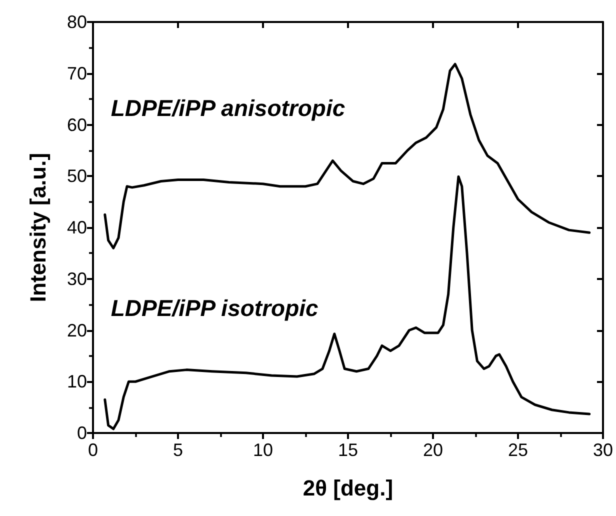 The image size is (616, 516). What do you see at coordinates (263, 450) in the screenshot?
I see `x-tick-label: 10` at bounding box center [263, 450].